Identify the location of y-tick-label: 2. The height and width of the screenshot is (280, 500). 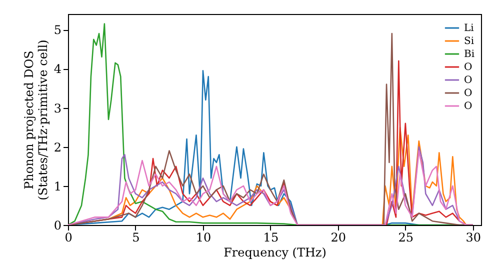
(58, 147).